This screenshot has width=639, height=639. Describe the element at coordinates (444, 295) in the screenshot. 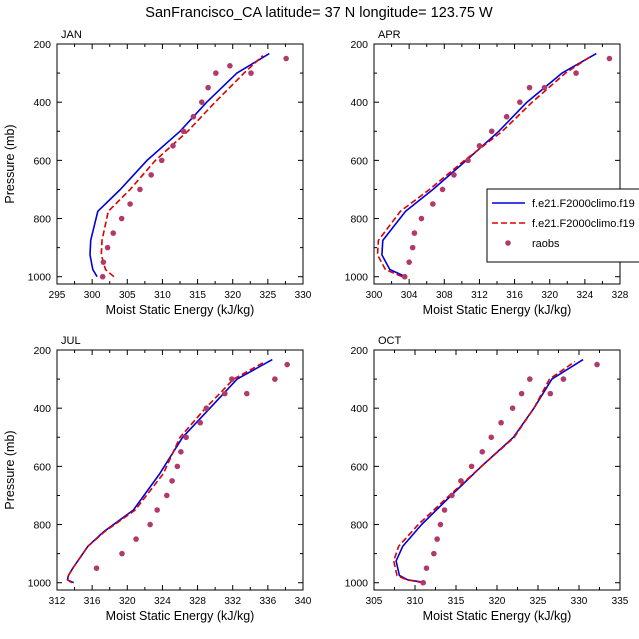

I see `x-tick-label: 308` at that location.